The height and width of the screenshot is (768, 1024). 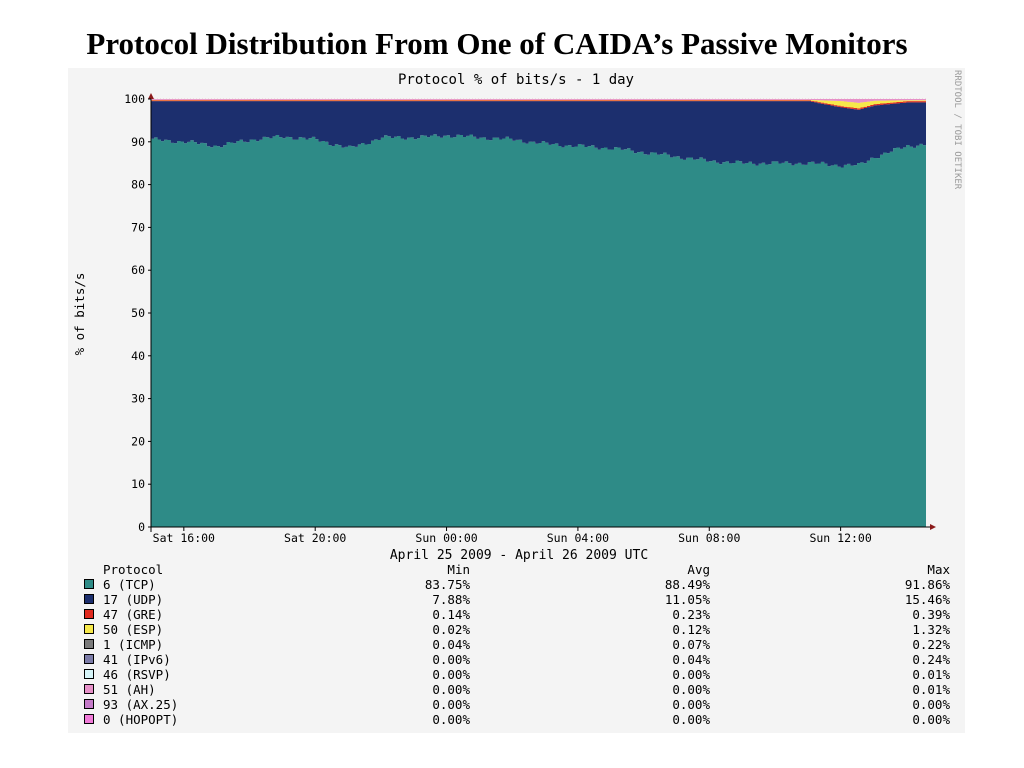 I want to click on legend-header-max: Max, so click(x=938, y=569).